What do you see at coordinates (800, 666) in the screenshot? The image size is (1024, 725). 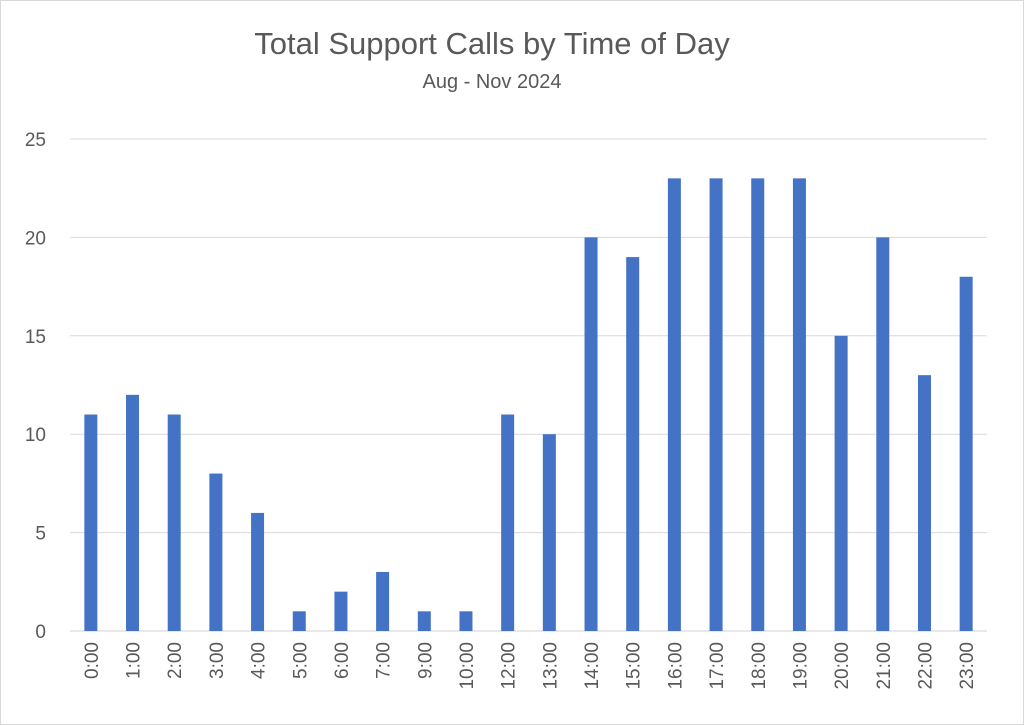 I see `x-tick-label: 19:00` at bounding box center [800, 666].